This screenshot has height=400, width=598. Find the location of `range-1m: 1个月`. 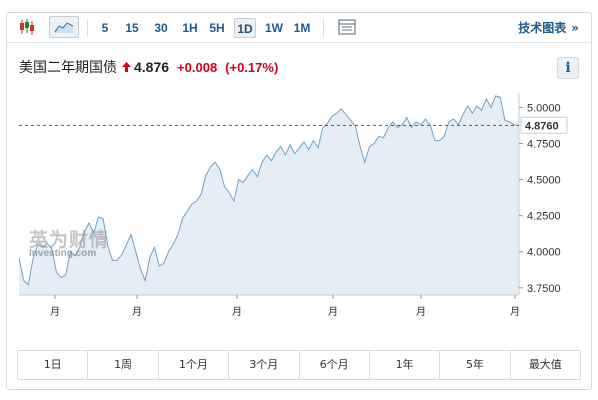

range-1m: 1个月 is located at coordinates (194, 365).